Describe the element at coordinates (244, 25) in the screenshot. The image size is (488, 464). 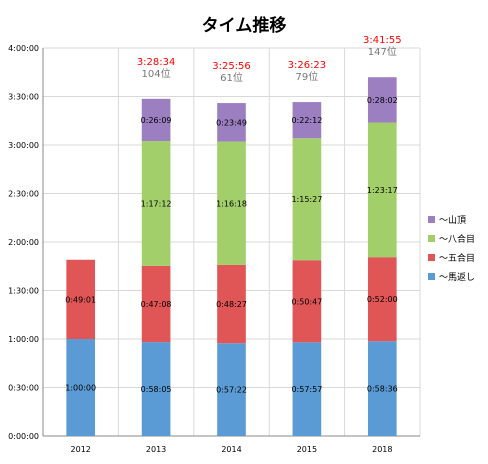
I see `chart-title: タイム推移` at that location.